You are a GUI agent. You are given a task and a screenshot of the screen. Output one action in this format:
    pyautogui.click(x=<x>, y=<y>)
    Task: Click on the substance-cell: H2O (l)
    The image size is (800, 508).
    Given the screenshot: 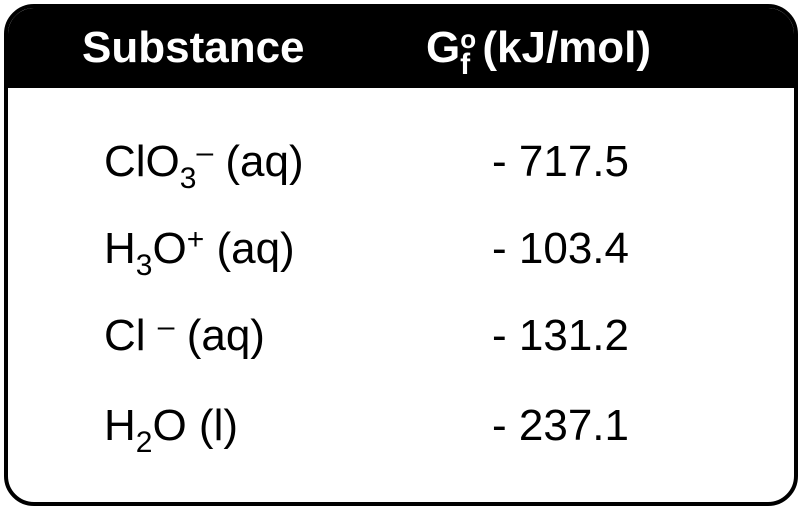 What is the action you would take?
    pyautogui.click(x=171, y=429)
    